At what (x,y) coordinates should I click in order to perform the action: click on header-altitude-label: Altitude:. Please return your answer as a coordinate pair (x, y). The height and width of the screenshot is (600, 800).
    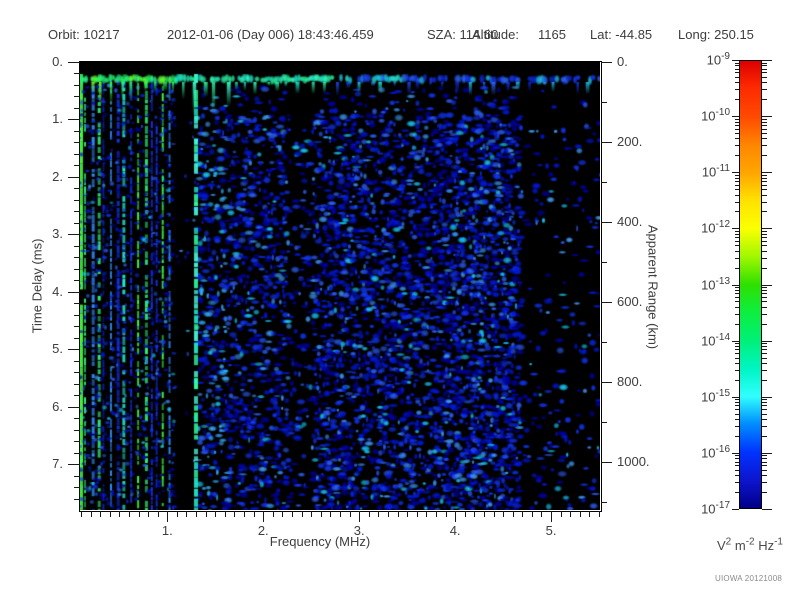
    Looking at the image, I should click on (495, 34).